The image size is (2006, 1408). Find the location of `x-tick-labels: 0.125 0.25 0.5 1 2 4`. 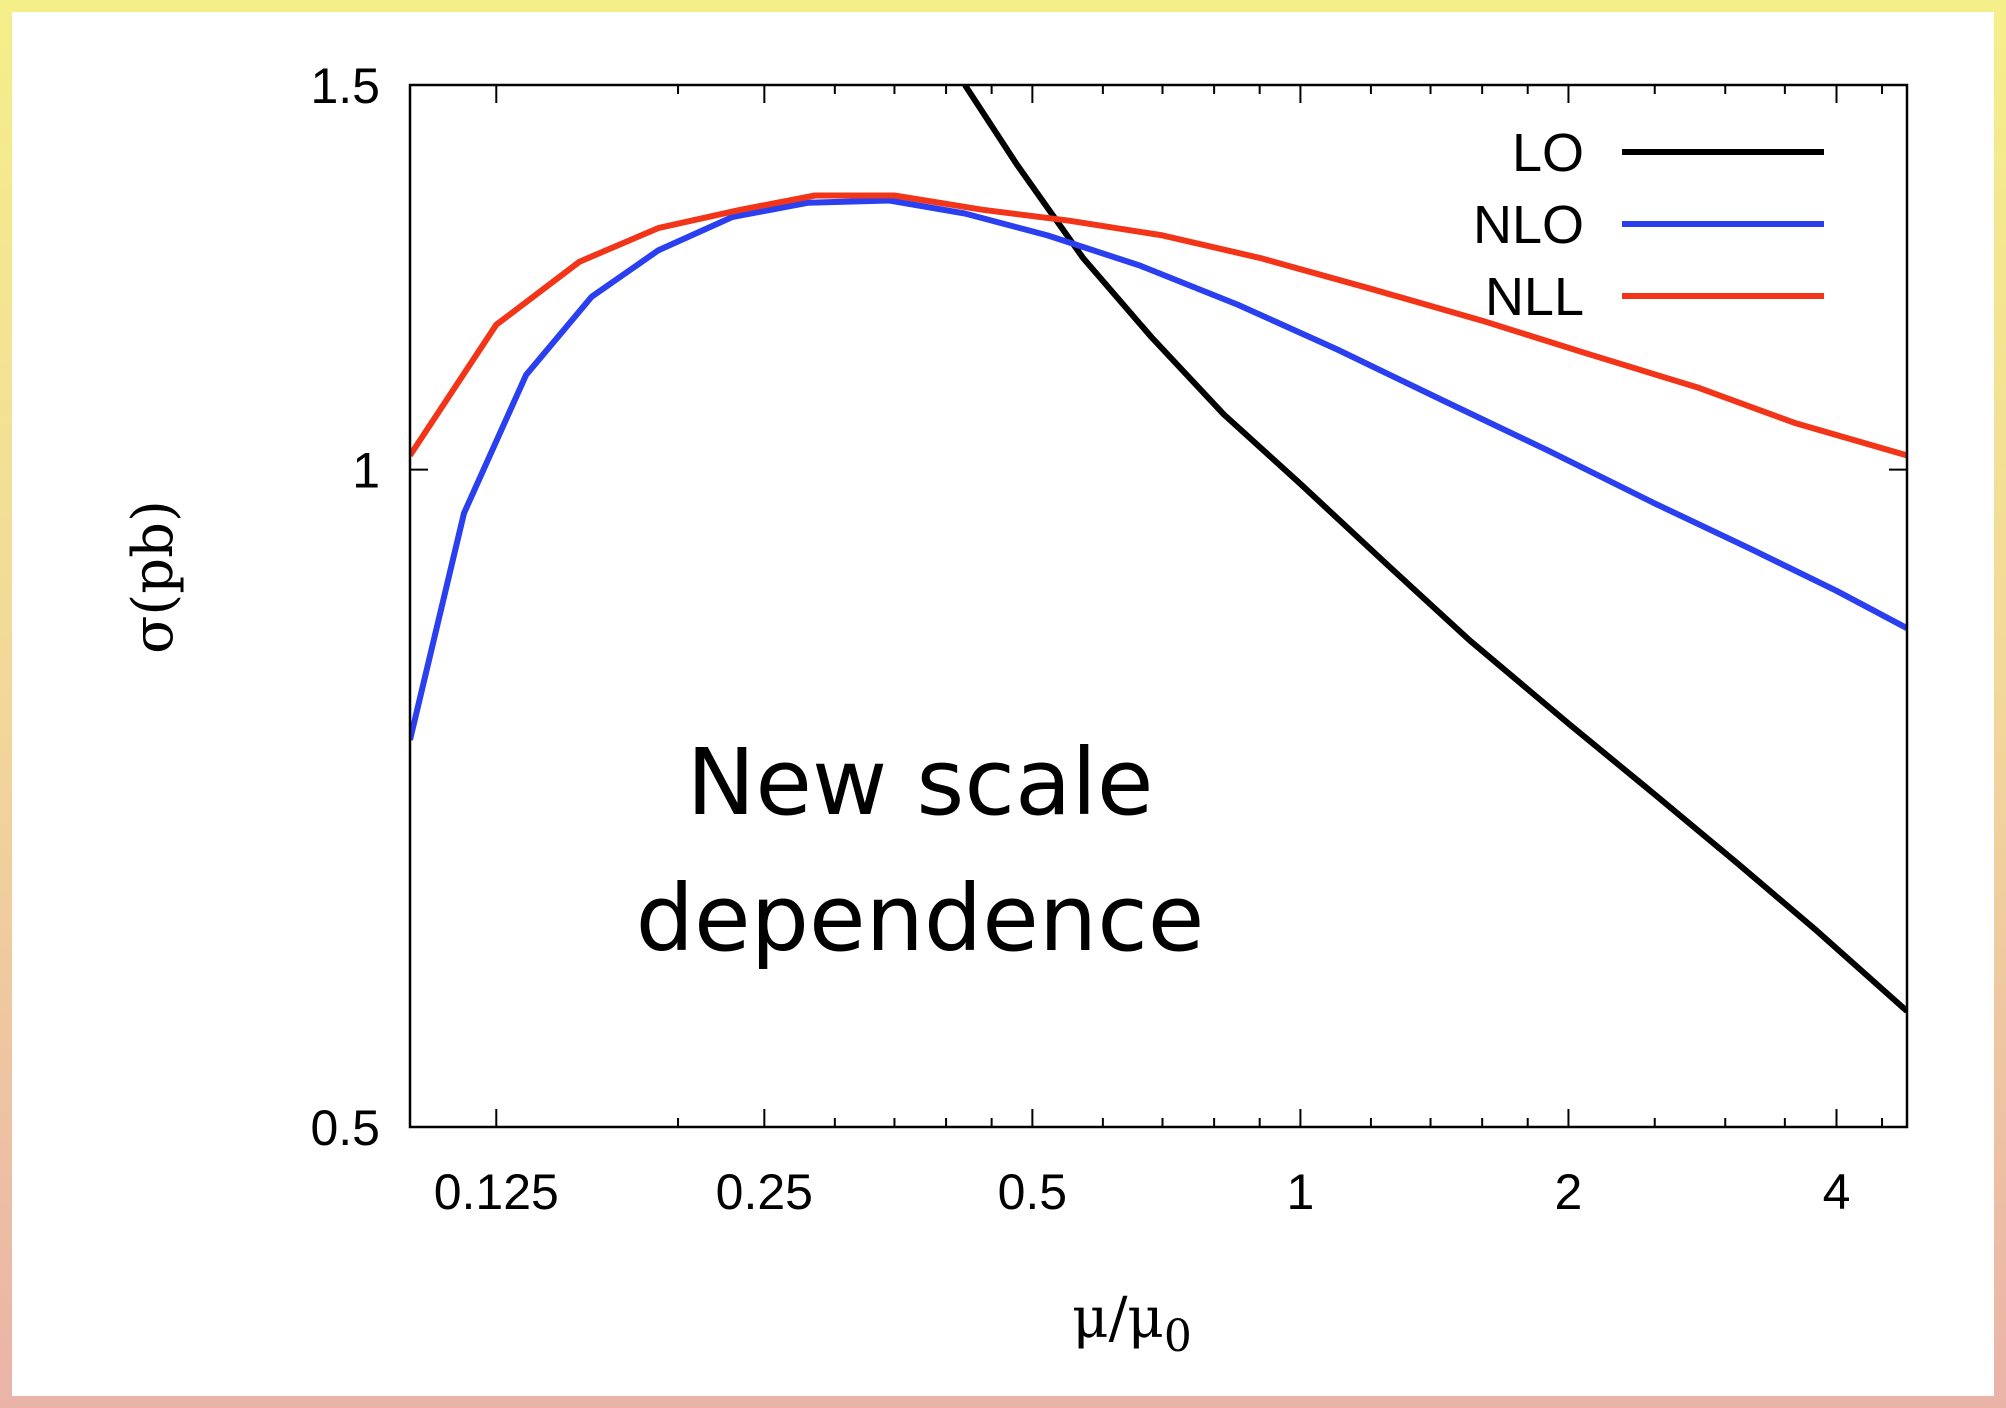

x-tick-labels: 0.125 0.25 0.5 1 2 4 is located at coordinates (1142, 1192).